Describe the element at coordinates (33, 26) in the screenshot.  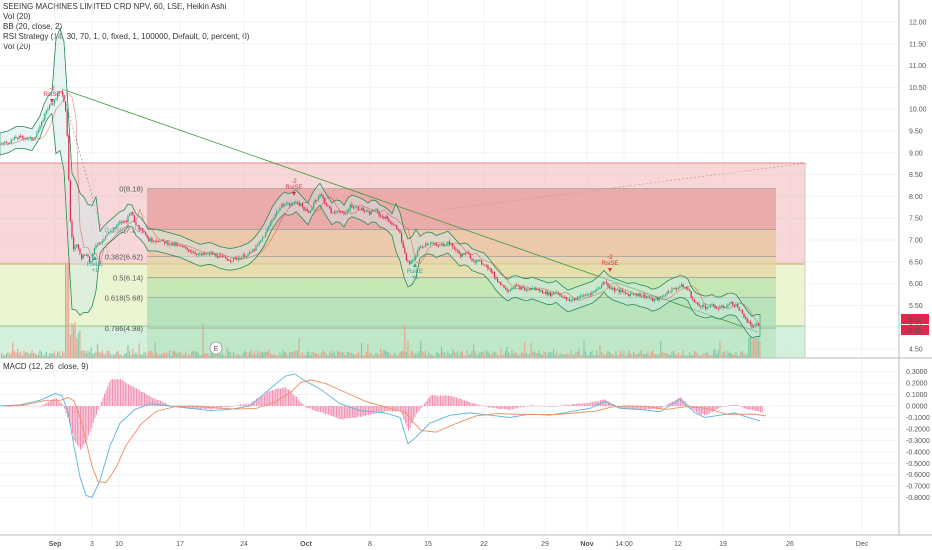
I see `legend-bb: BB (20, close, 2)` at that location.